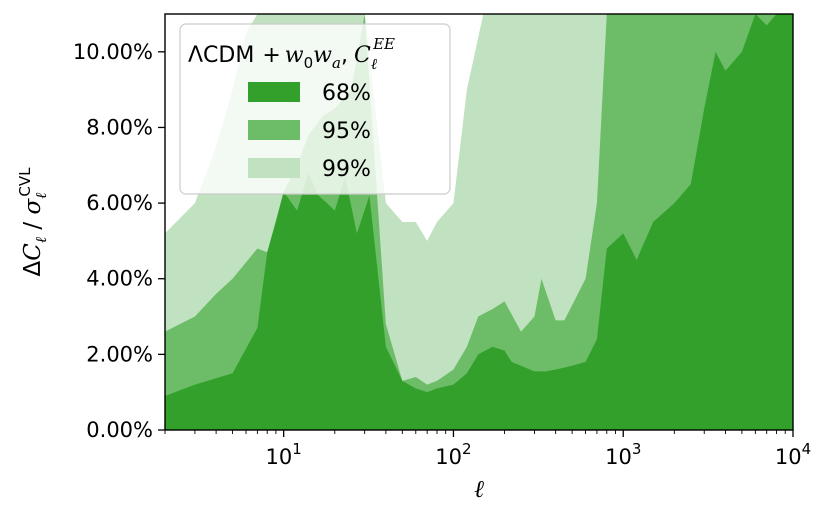 The height and width of the screenshot is (515, 831). I want to click on legend: ΛCDM + w0wa, CℓEE 68% 95% 99%, so click(315, 109).